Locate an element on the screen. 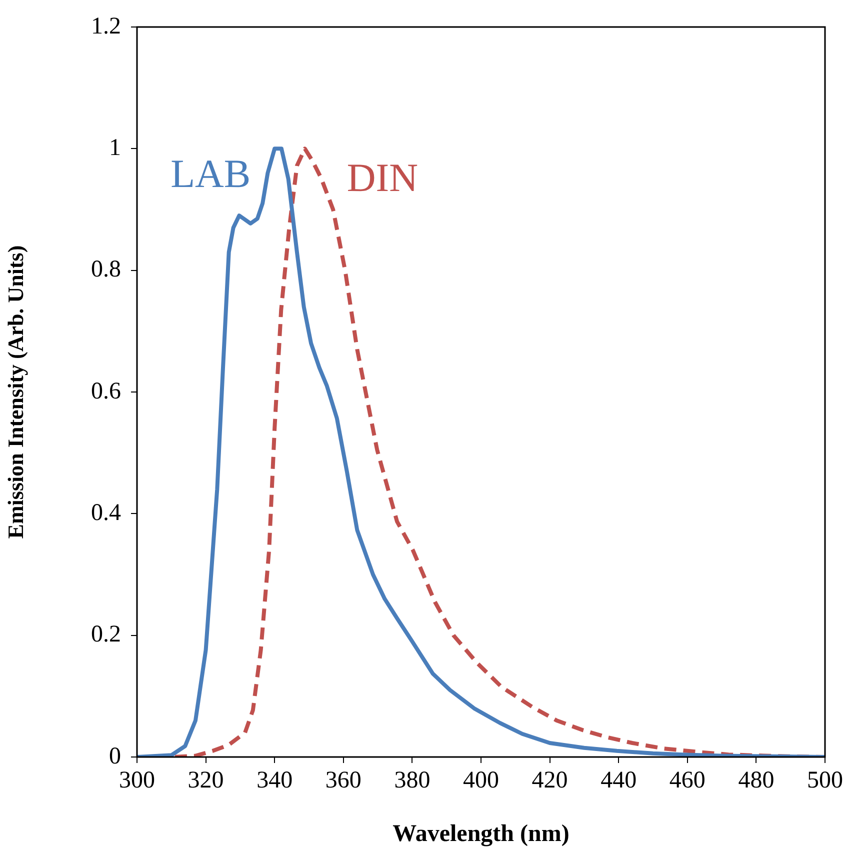 The image size is (856, 853). series-label: DIN is located at coordinates (382, 177).